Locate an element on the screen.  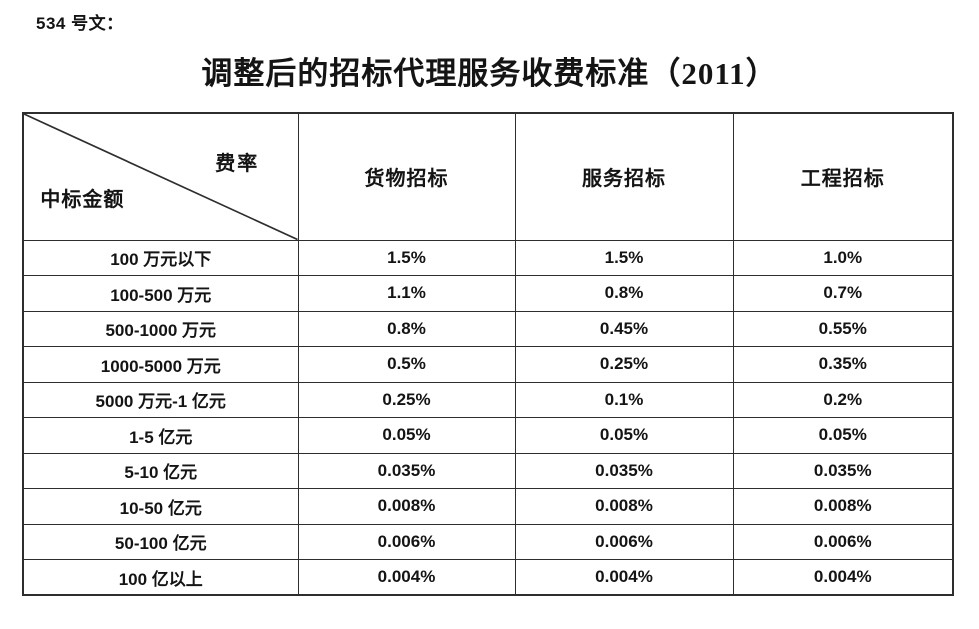
rate-cell-engineering: 0.7% is located at coordinates (843, 293).